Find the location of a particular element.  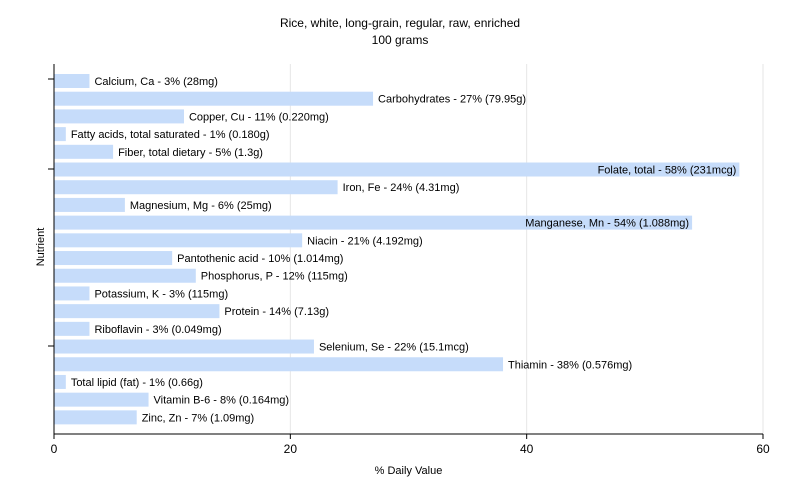

x-axis-label: % Daily Value is located at coordinates (408, 471).